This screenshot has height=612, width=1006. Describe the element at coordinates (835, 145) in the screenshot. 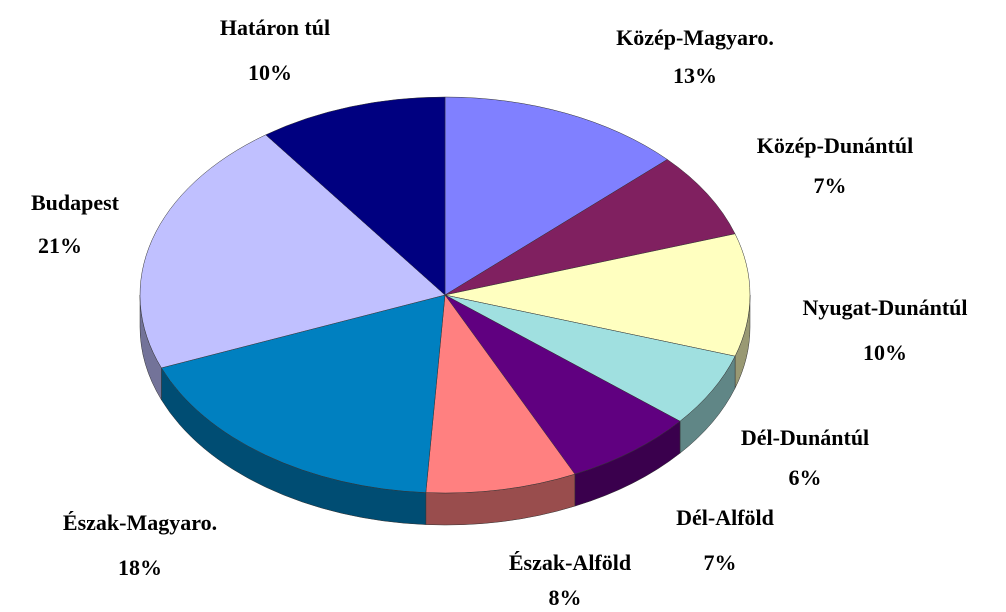

I see `slice-label: Közép-Dunántúl` at that location.